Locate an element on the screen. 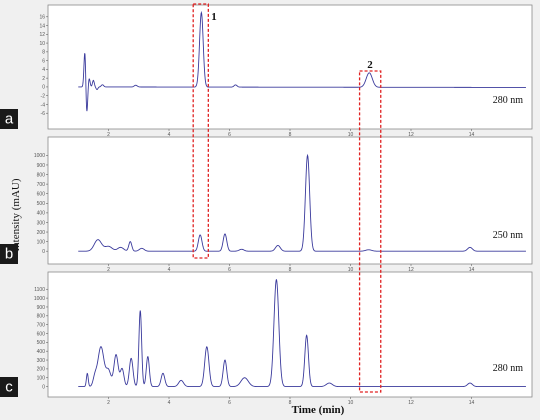 This screenshot has height=420, width=540. panel-label: a is located at coordinates (9, 119).